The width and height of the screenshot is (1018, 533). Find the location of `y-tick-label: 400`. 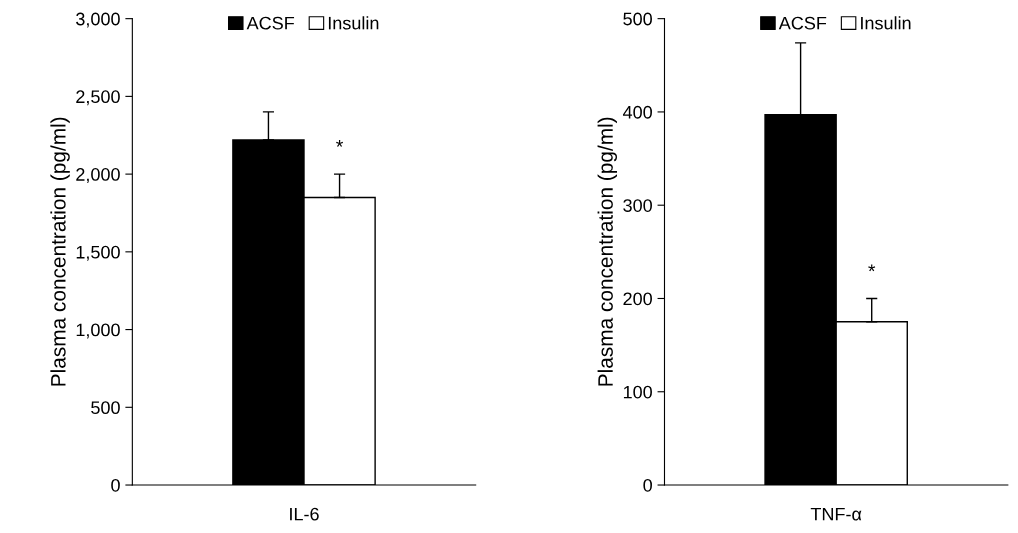

y-tick-label: 400 is located at coordinates (637, 112).